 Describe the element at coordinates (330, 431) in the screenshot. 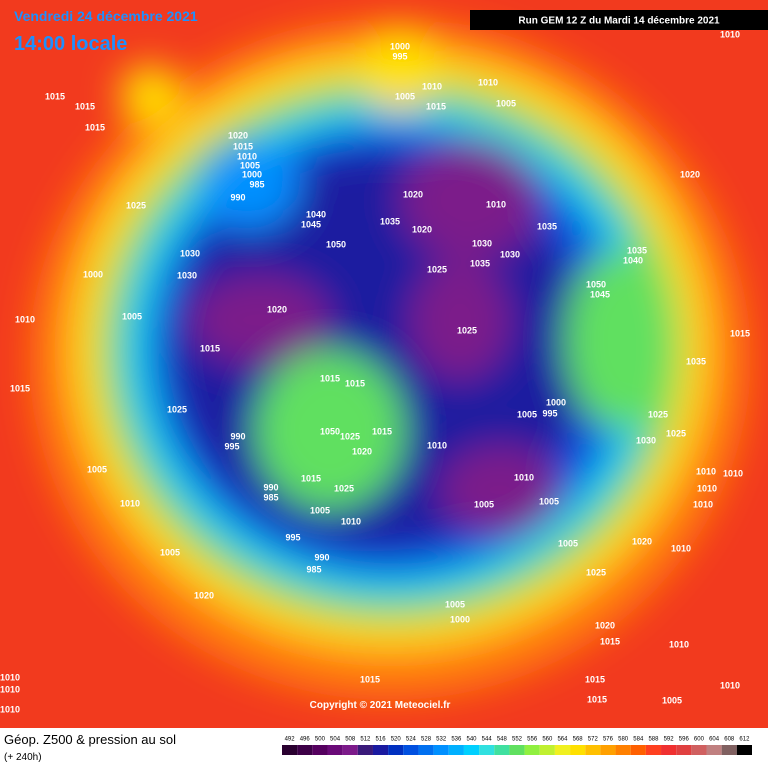

I see `isobar-label: 1050` at that location.